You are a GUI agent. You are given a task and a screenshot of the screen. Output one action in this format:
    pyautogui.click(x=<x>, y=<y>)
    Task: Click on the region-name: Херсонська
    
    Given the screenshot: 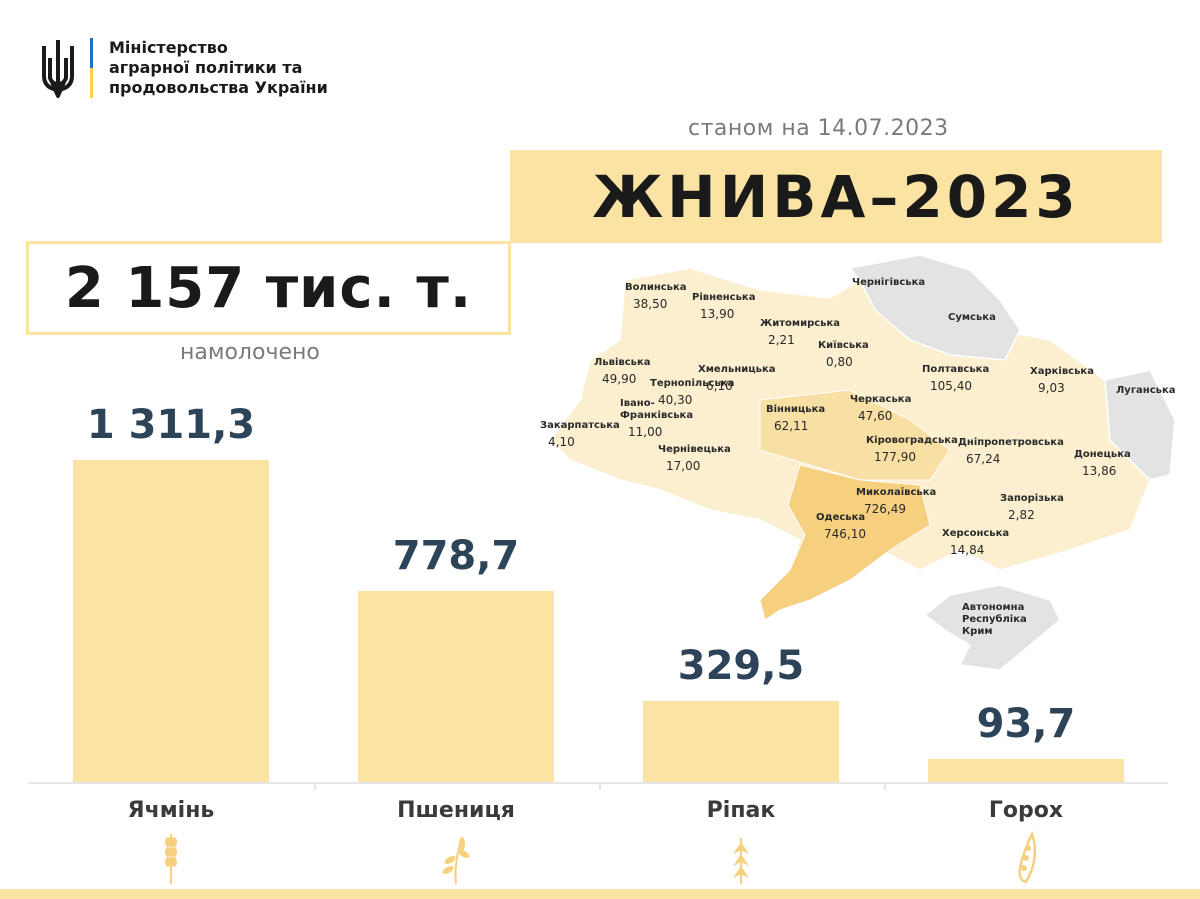 What is the action you would take?
    pyautogui.click(x=975, y=533)
    